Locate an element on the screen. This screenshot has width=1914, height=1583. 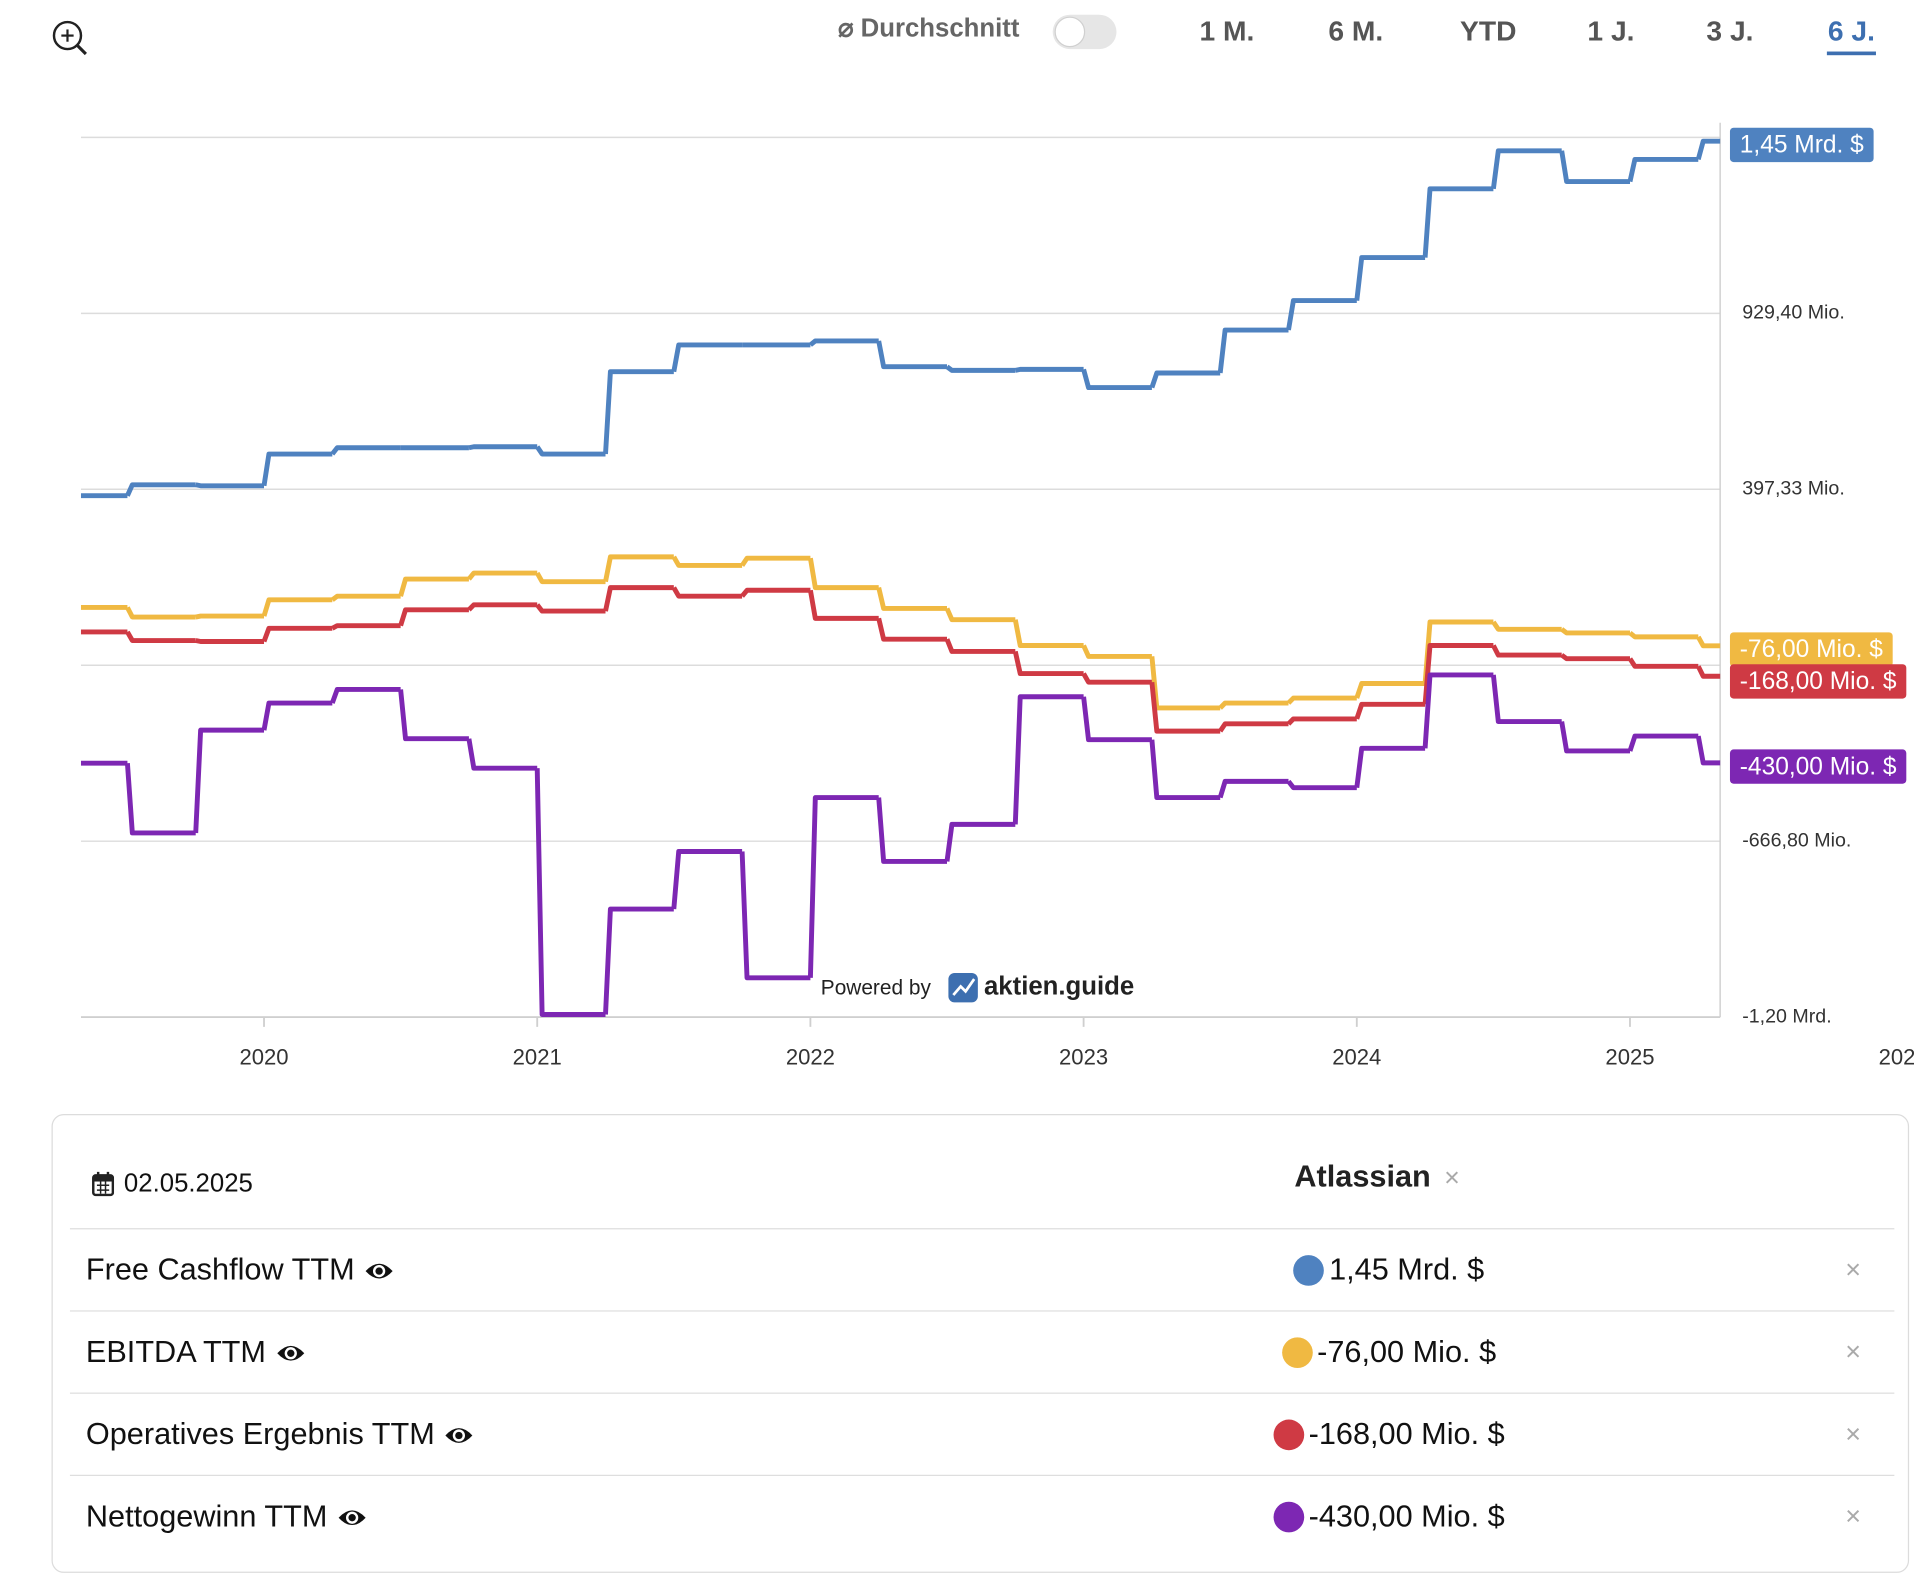
watermark: Powered by aktien.guide is located at coordinates (977, 987).